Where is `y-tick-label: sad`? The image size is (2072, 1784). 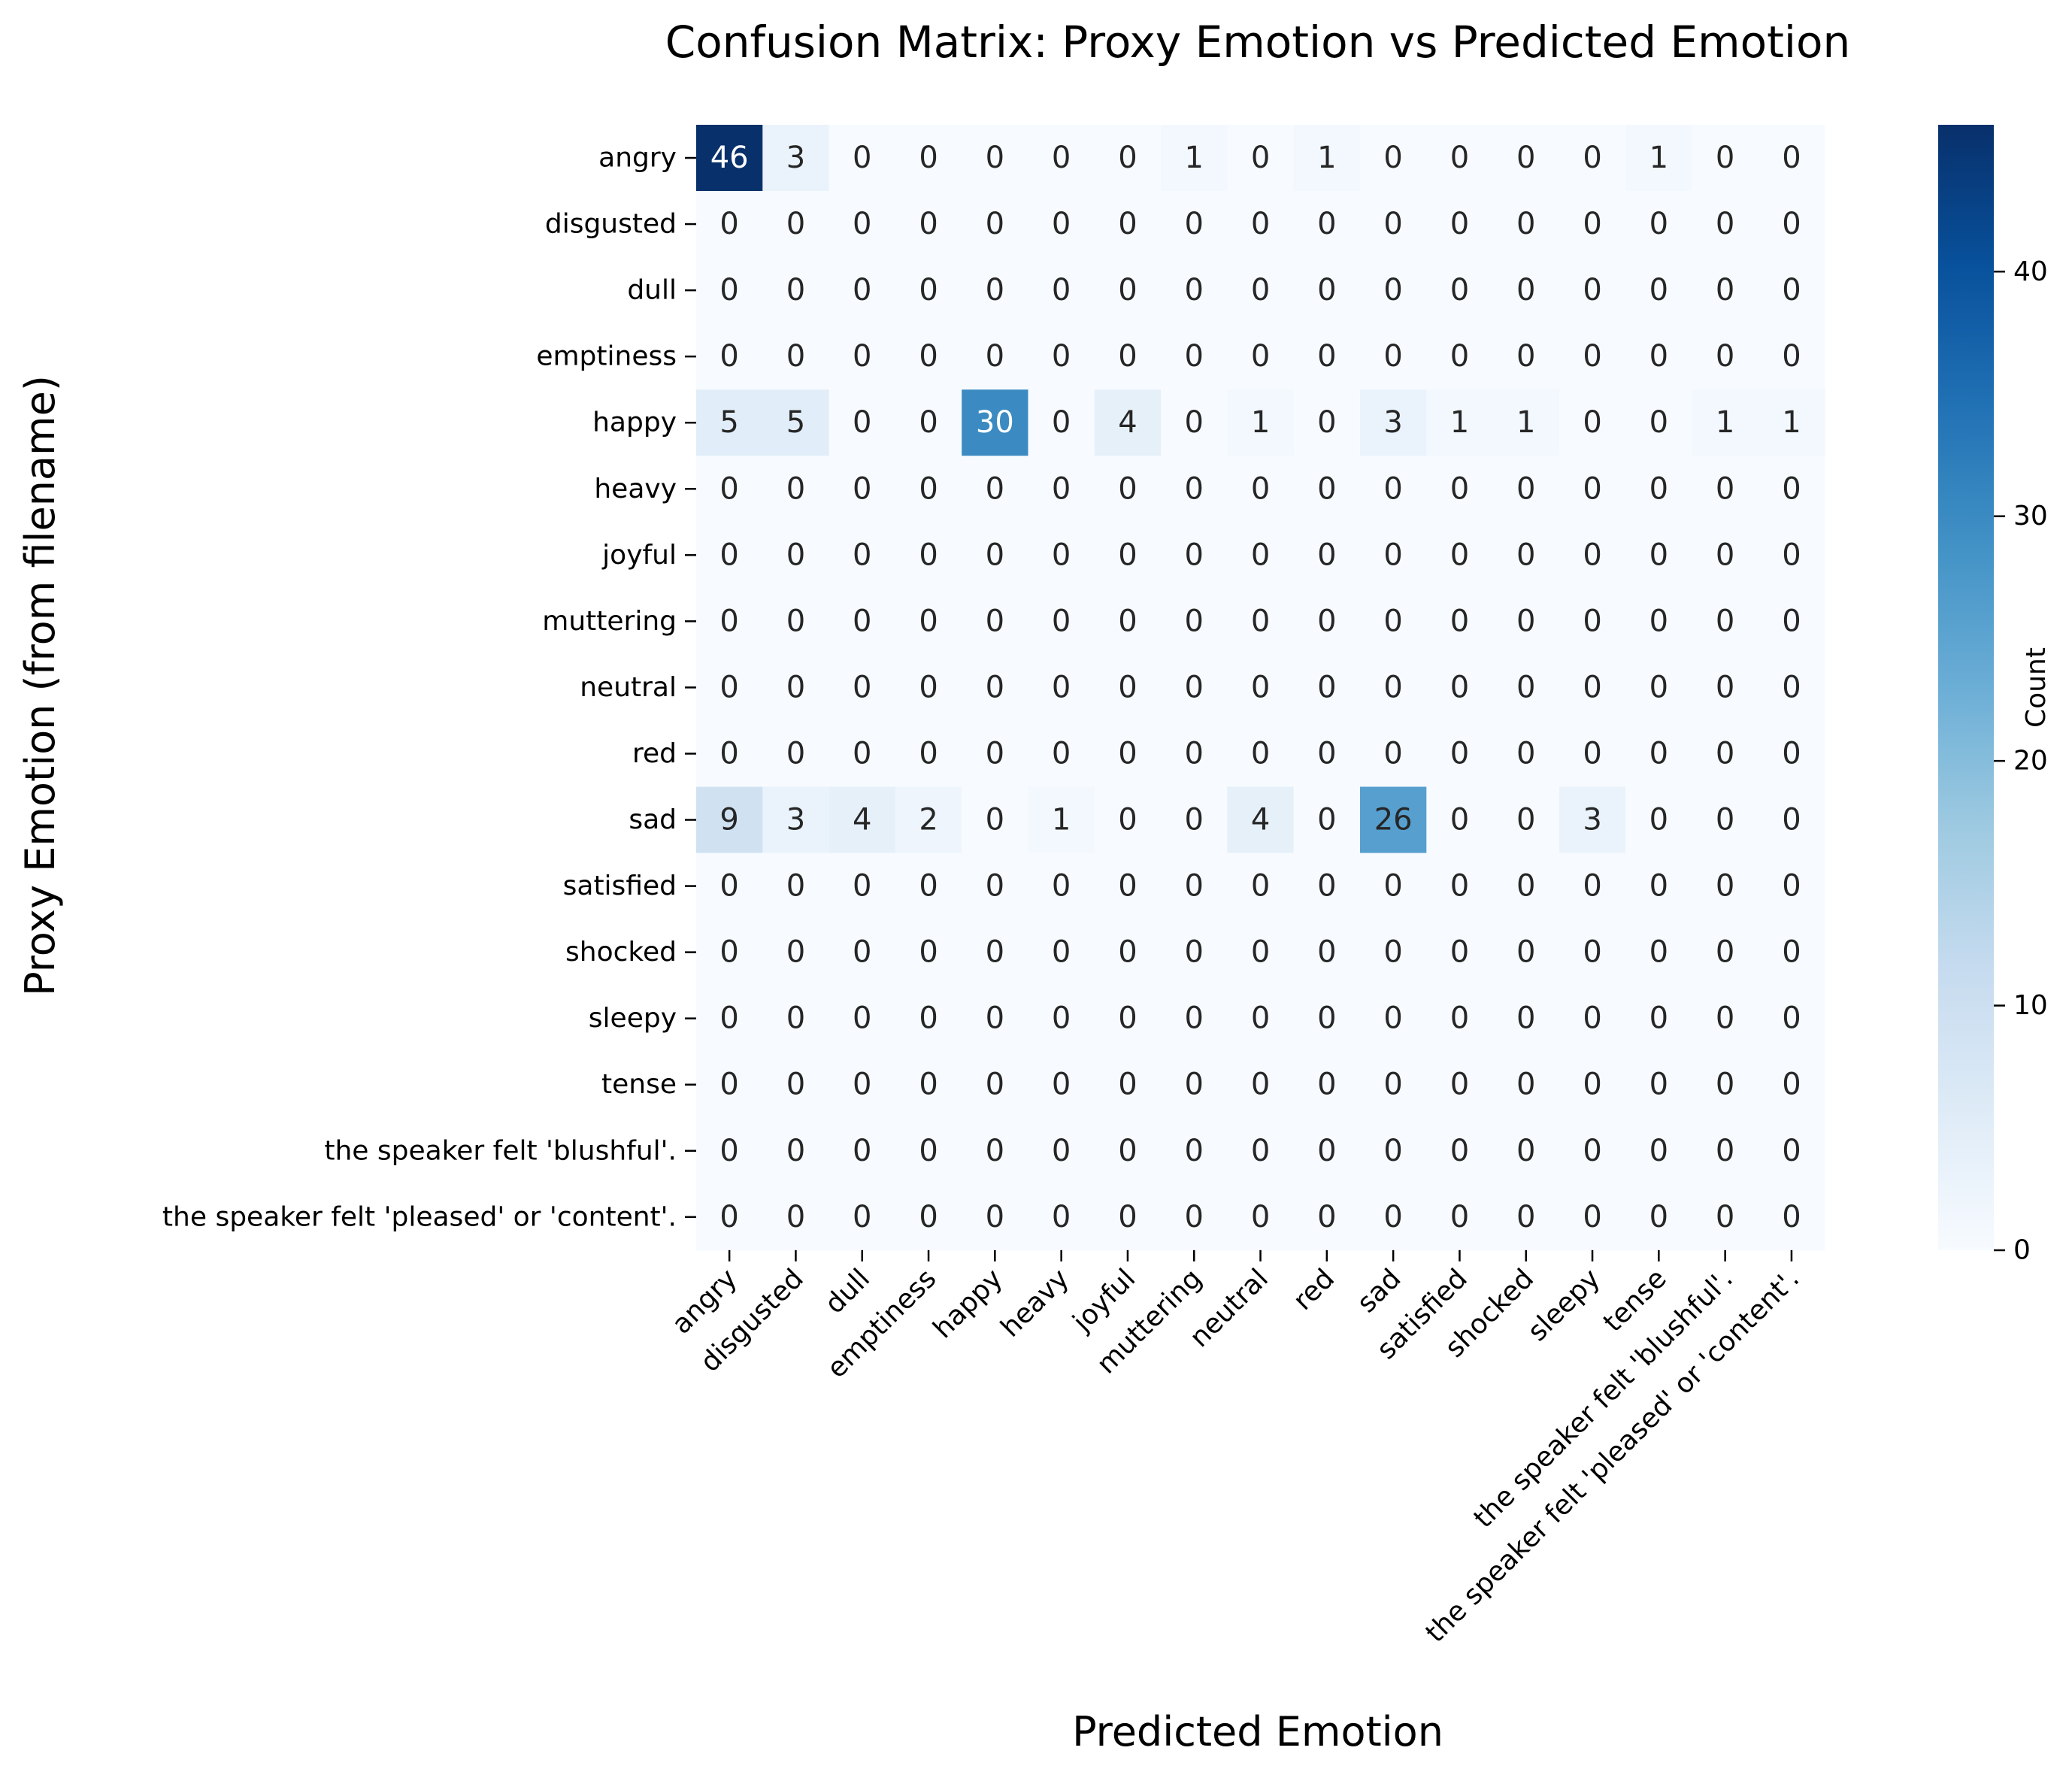
y-tick-label: sad is located at coordinates (653, 819).